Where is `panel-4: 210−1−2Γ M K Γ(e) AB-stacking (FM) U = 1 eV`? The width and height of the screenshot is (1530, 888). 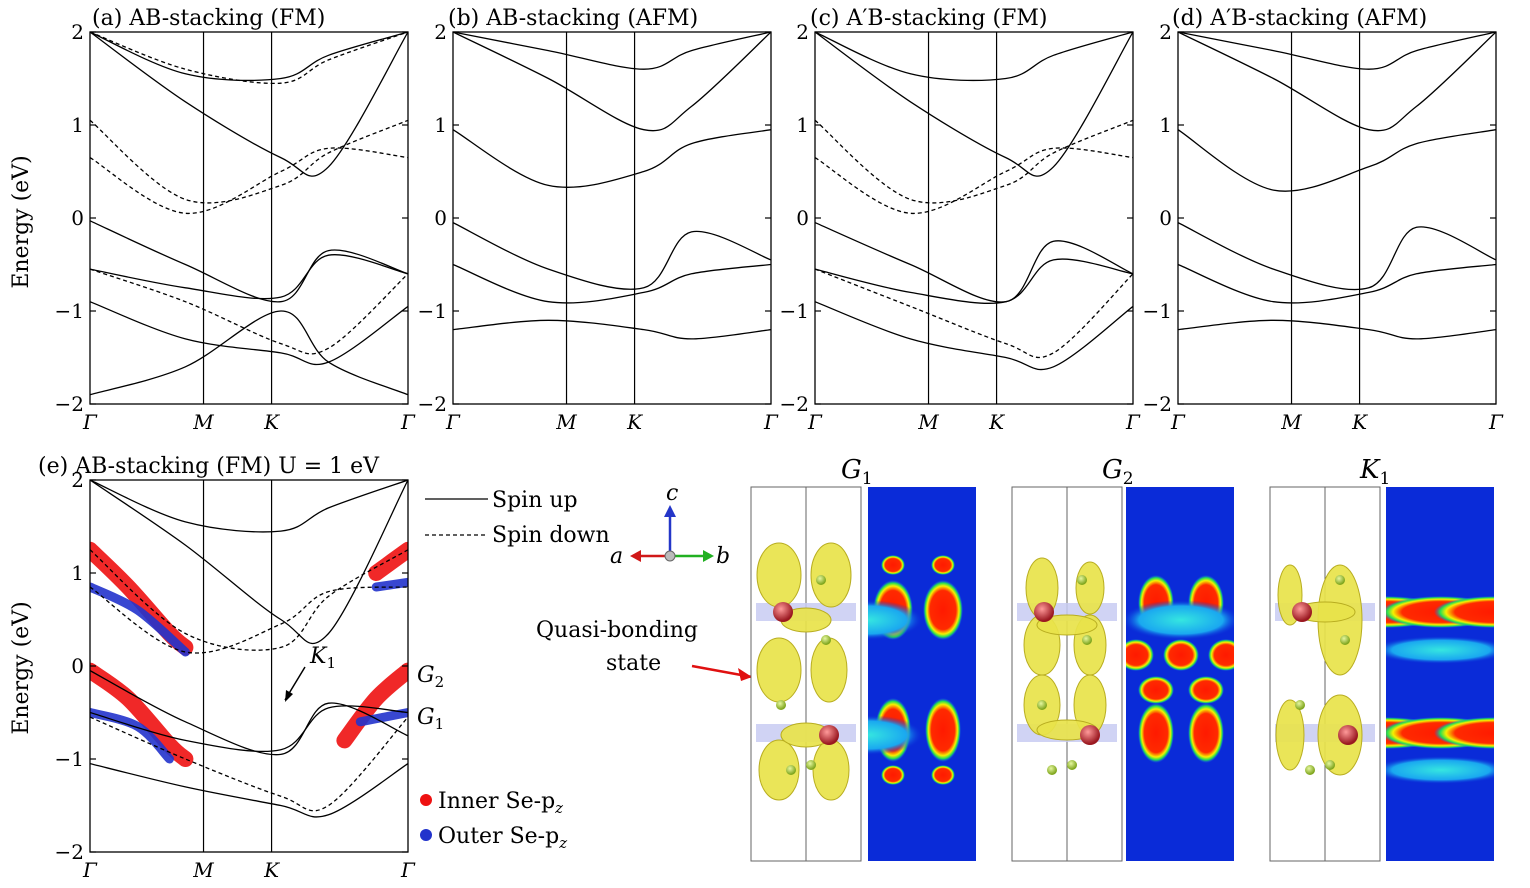 panel-4: 210−1−2Γ M K Γ(e) AB-stacking (FM) U = 1 eV is located at coordinates (227, 668).